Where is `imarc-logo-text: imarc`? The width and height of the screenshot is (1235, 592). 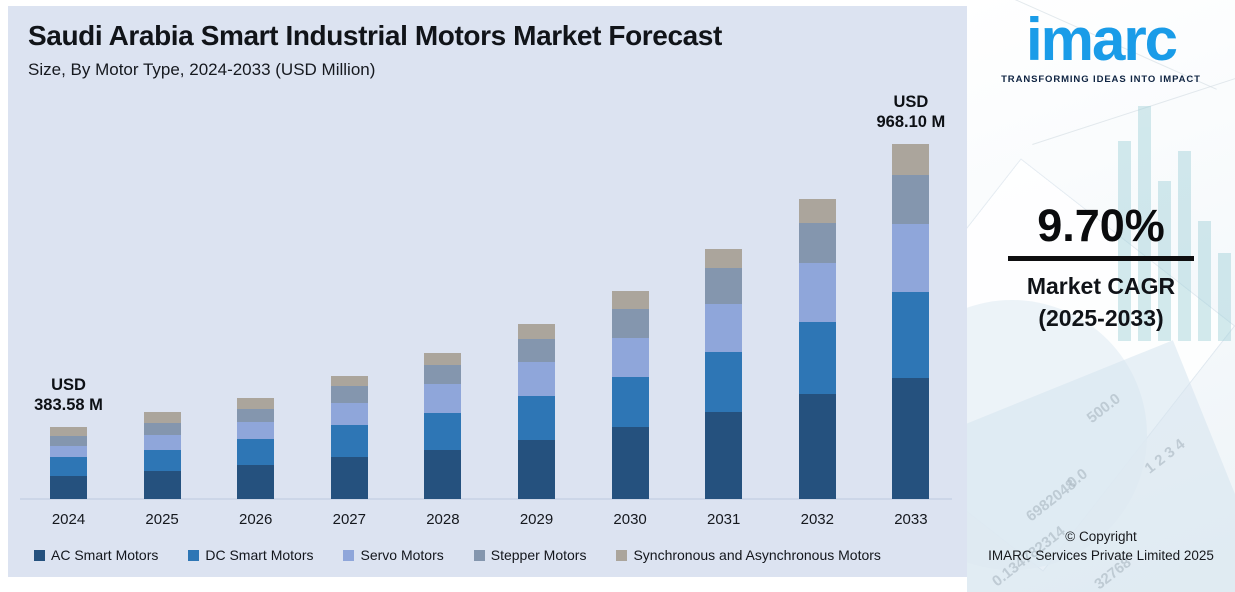 imarc-logo-text: imarc is located at coordinates (1101, 39).